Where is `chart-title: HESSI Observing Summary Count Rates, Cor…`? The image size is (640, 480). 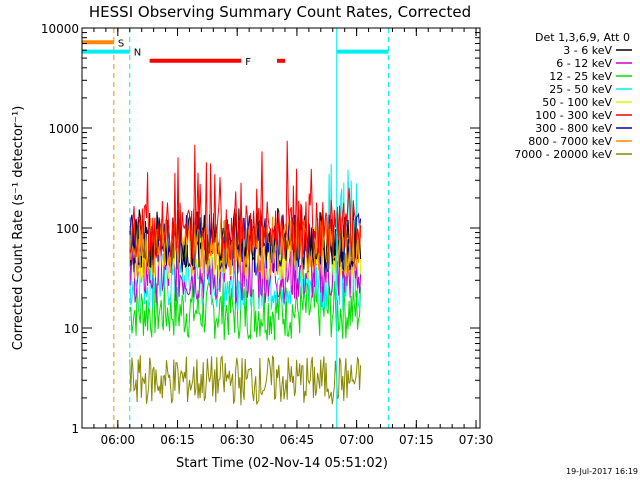 chart-title: HESSI Observing Summary Count Rates, Cor… is located at coordinates (280, 12).